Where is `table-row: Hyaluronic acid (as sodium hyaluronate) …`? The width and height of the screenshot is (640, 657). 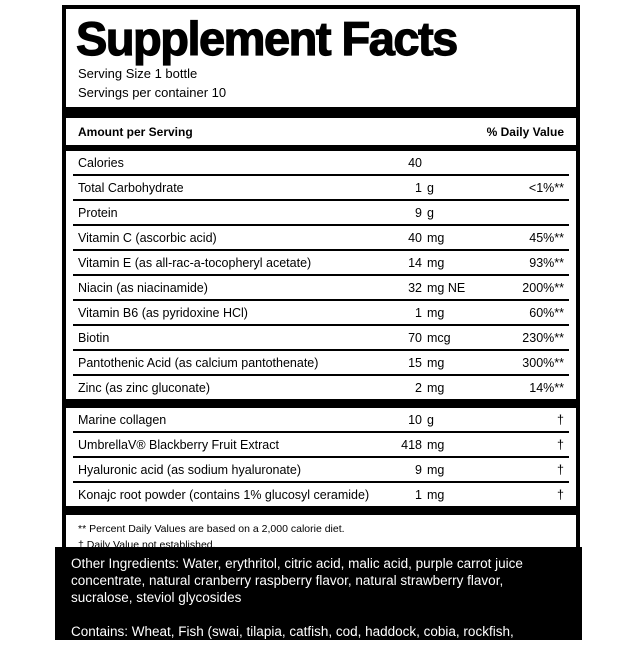
table-row: Hyaluronic acid (as sodium hyaluronate) … is located at coordinates (321, 470).